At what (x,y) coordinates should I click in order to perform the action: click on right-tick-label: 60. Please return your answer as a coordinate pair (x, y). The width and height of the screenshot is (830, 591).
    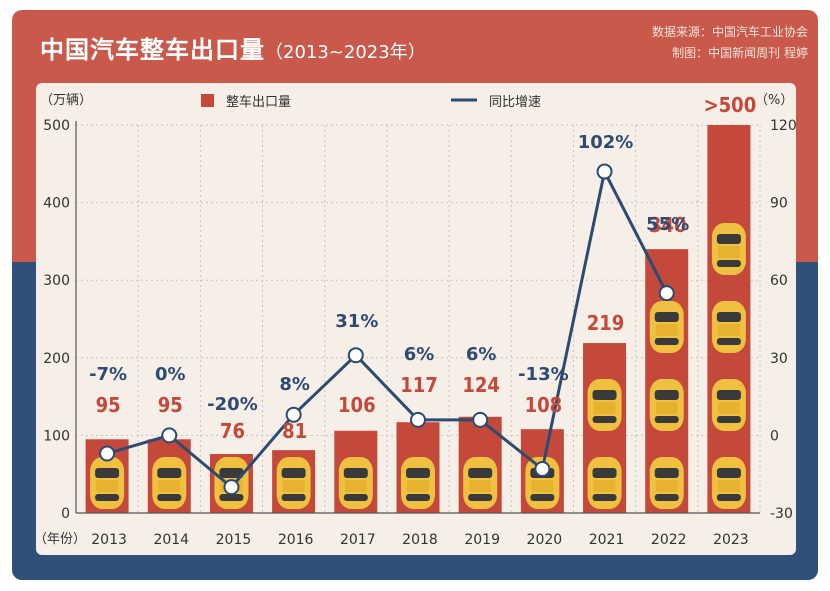
    Looking at the image, I should click on (779, 281).